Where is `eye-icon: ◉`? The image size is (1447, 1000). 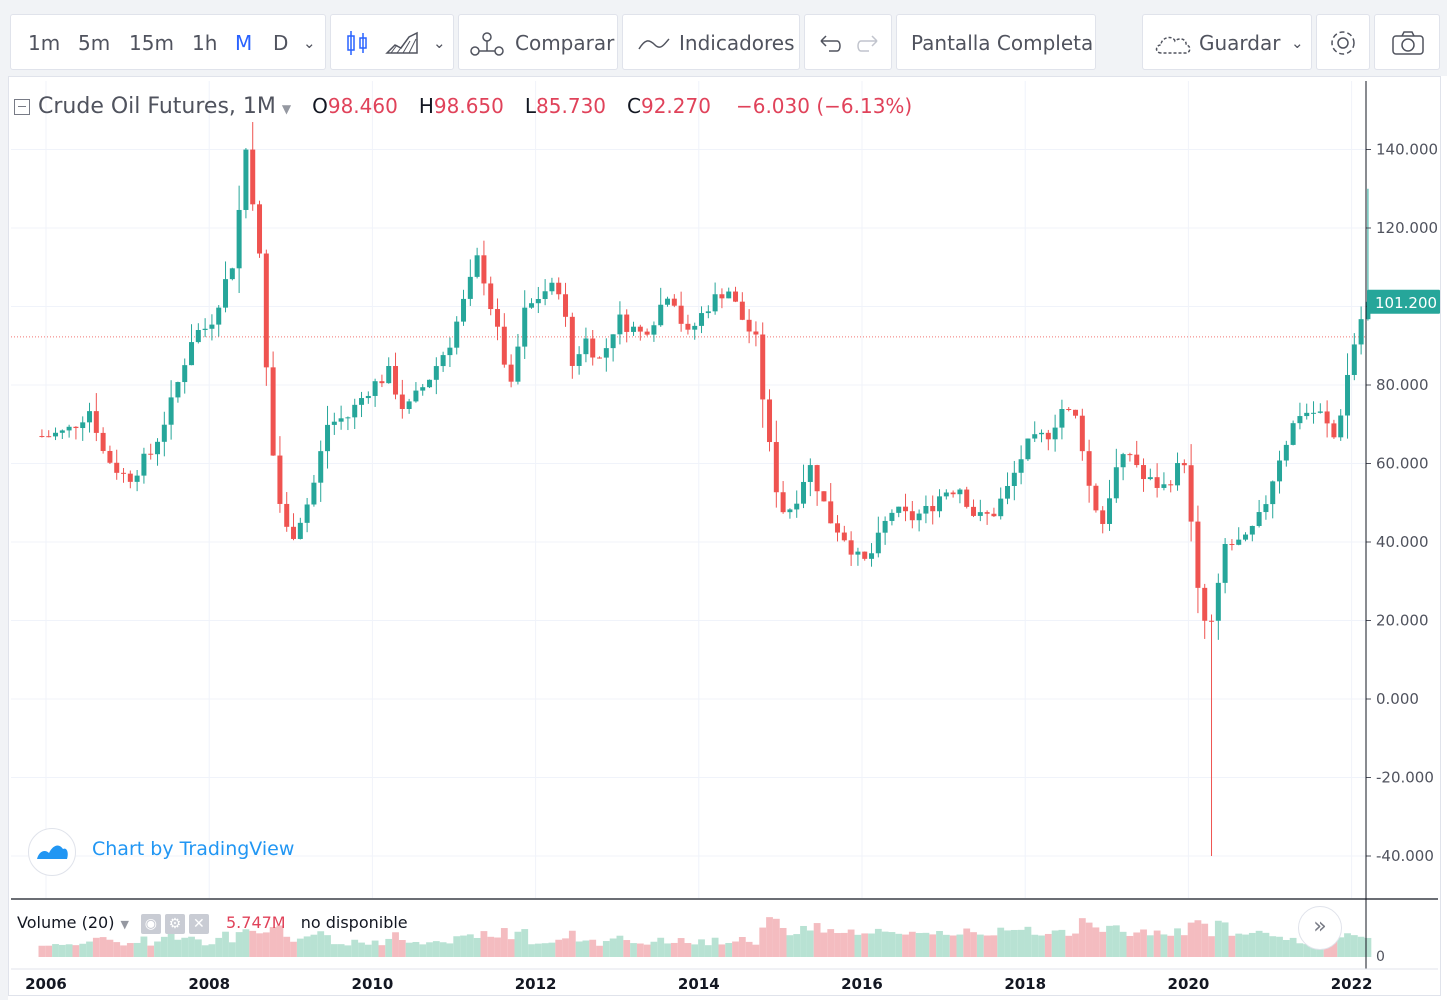
eye-icon: ◉ is located at coordinates (150, 923).